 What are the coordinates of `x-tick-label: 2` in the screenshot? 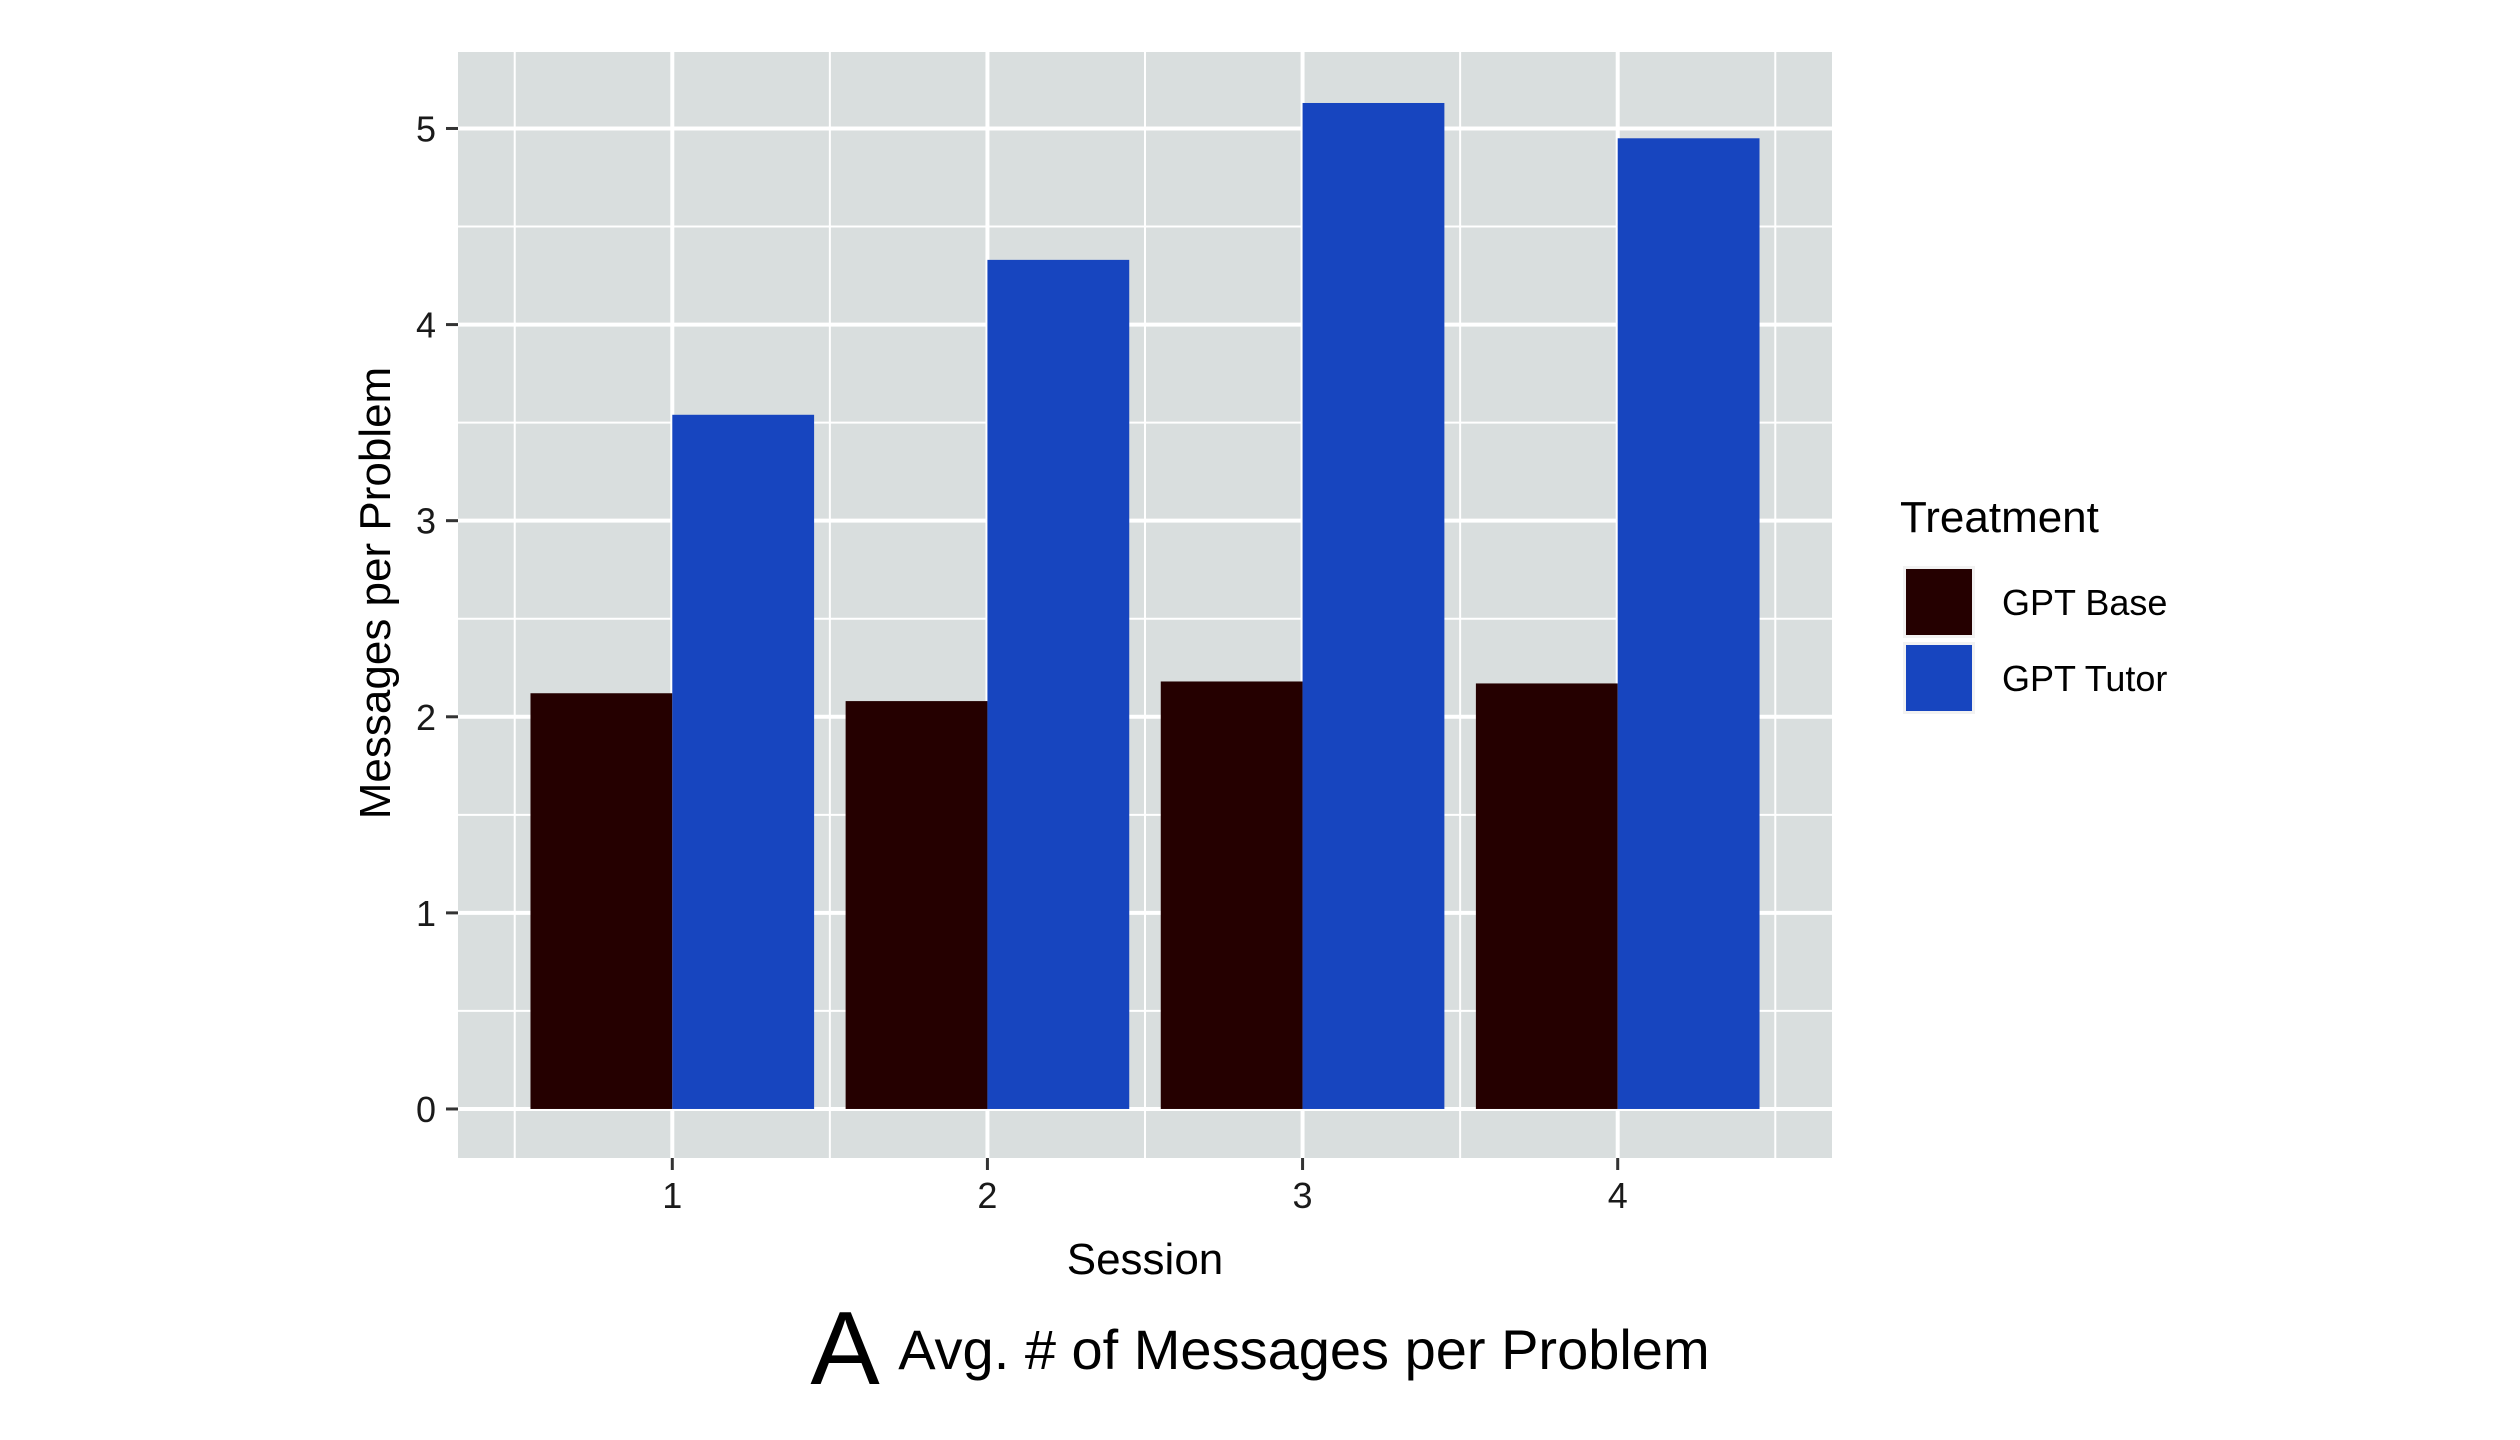 It's located at (987, 1195).